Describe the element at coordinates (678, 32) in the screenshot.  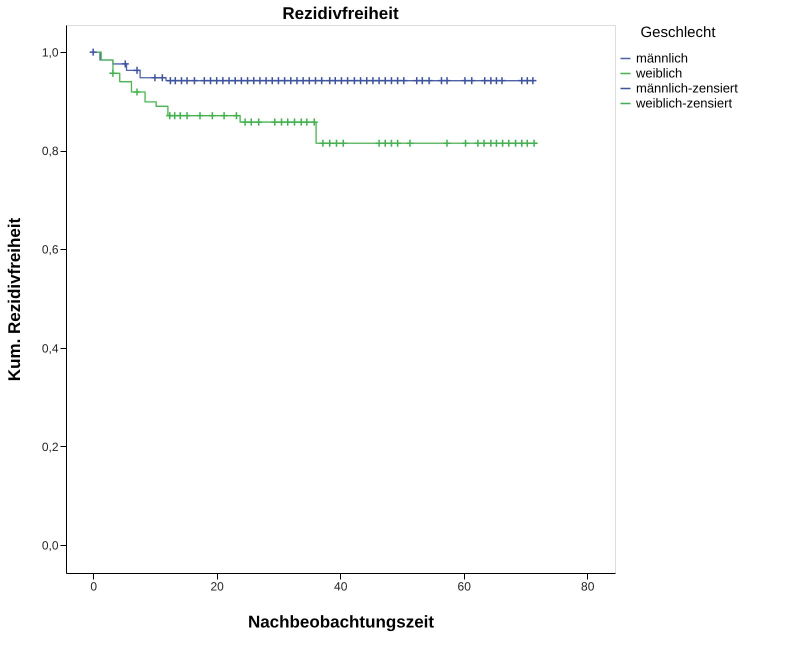
I see `legend-title: Geschlecht` at that location.